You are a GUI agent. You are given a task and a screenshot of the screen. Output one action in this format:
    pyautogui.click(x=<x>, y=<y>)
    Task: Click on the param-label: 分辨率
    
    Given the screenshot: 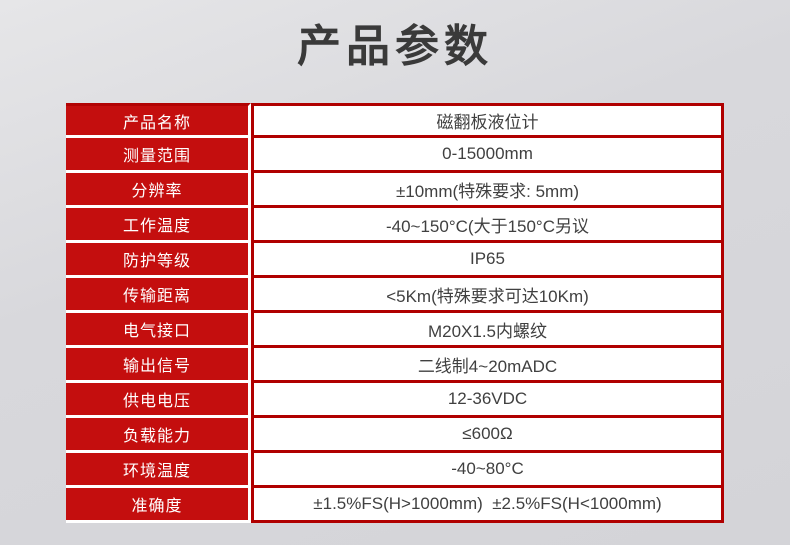 What is the action you would take?
    pyautogui.click(x=158, y=190)
    